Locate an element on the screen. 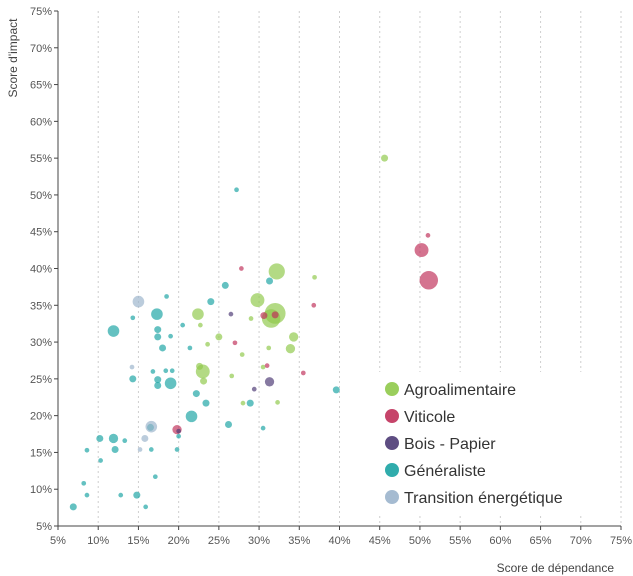 This screenshot has height=576, width=633. legend-label: Transition énergétique is located at coordinates (483, 498).